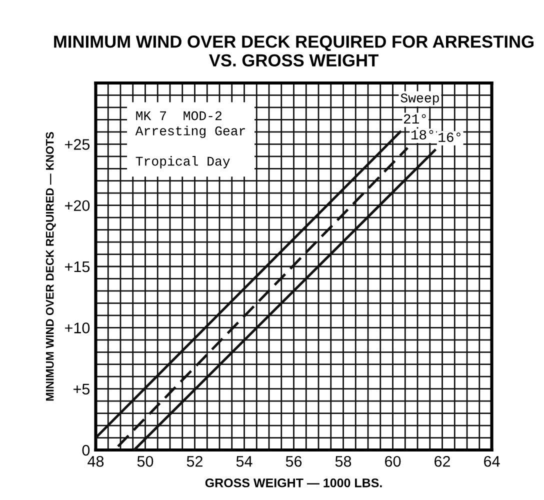 Image resolution: width=544 pixels, height=500 pixels. I want to click on y-tick-label: +20, so click(77, 206).